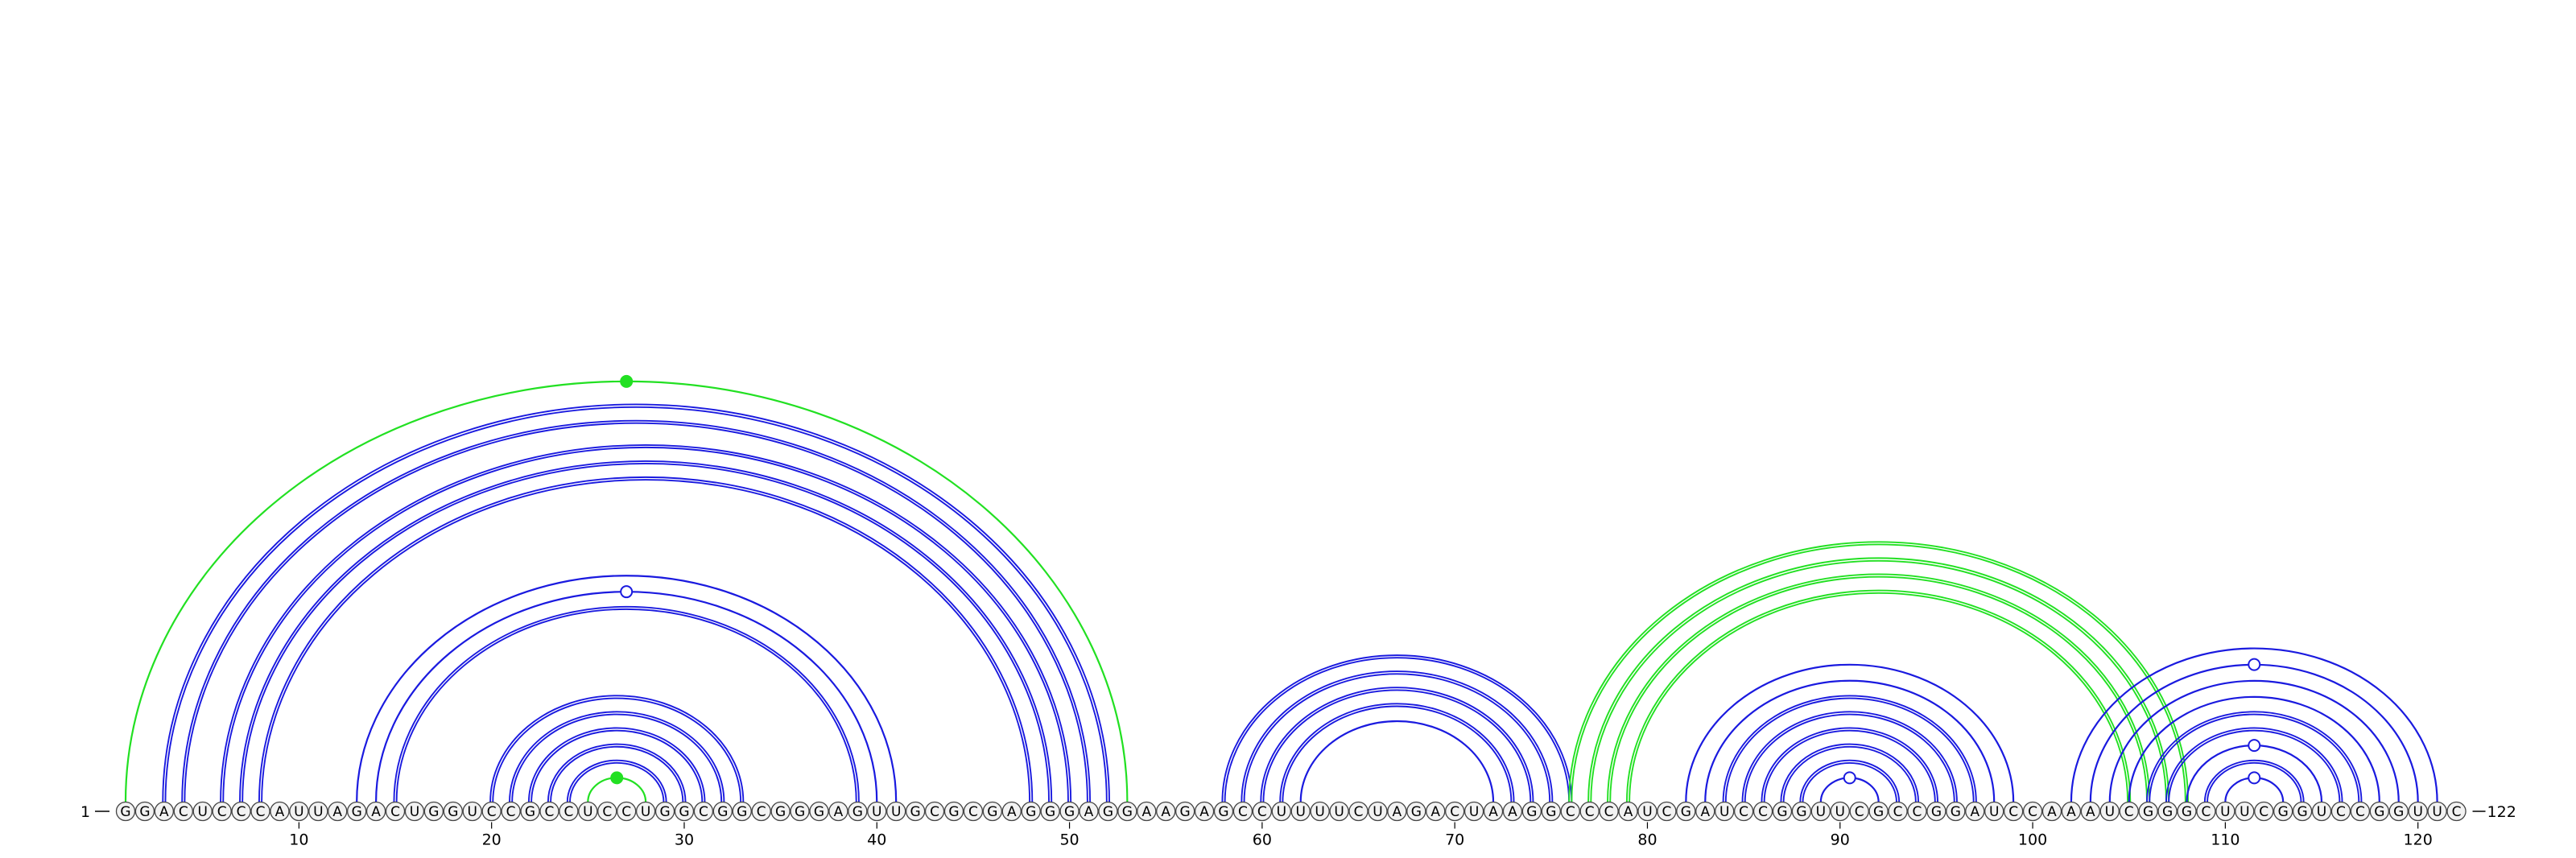  I want to click on sequence-end-label: 122, so click(2501, 812).